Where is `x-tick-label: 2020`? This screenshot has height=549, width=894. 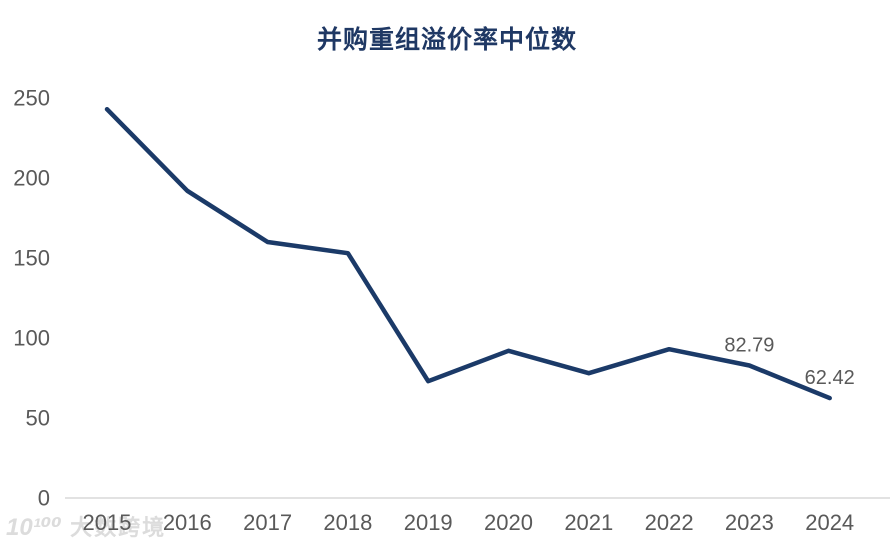 x-tick-label: 2020 is located at coordinates (508, 522).